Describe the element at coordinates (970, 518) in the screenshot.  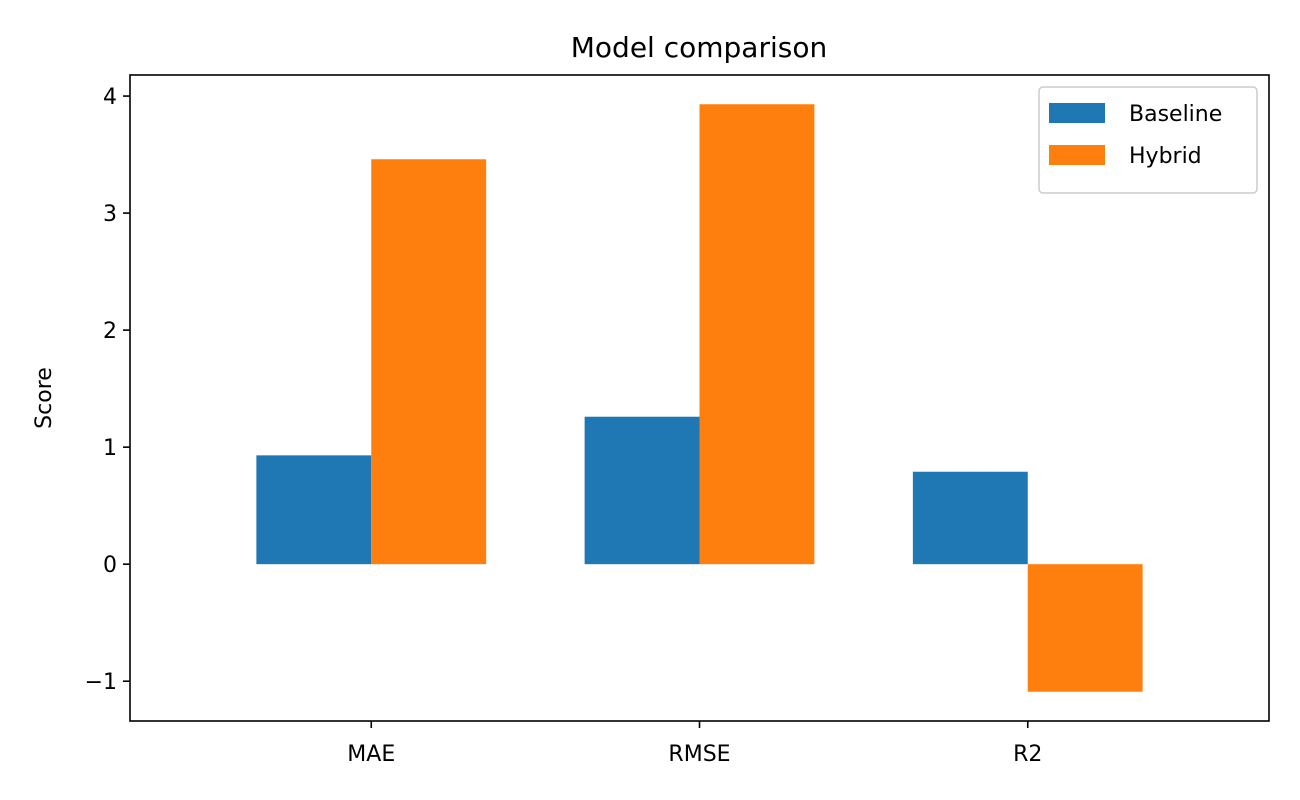
I see `bar-baseline-r2` at that location.